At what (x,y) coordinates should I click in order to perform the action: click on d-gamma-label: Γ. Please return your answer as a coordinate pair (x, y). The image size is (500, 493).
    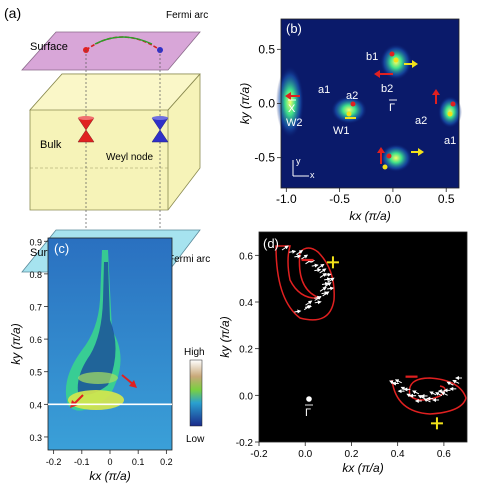
    Looking at the image, I should click on (308, 413).